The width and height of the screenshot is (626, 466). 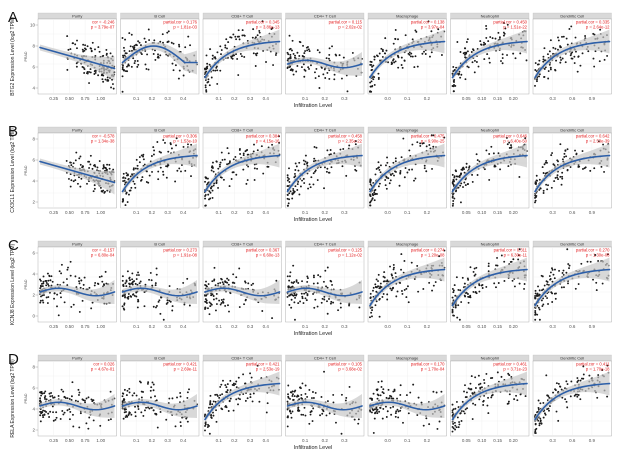 What do you see at coordinates (103, 250) in the screenshot?
I see `stat-correlation: cor = -0.157` at bounding box center [103, 250].